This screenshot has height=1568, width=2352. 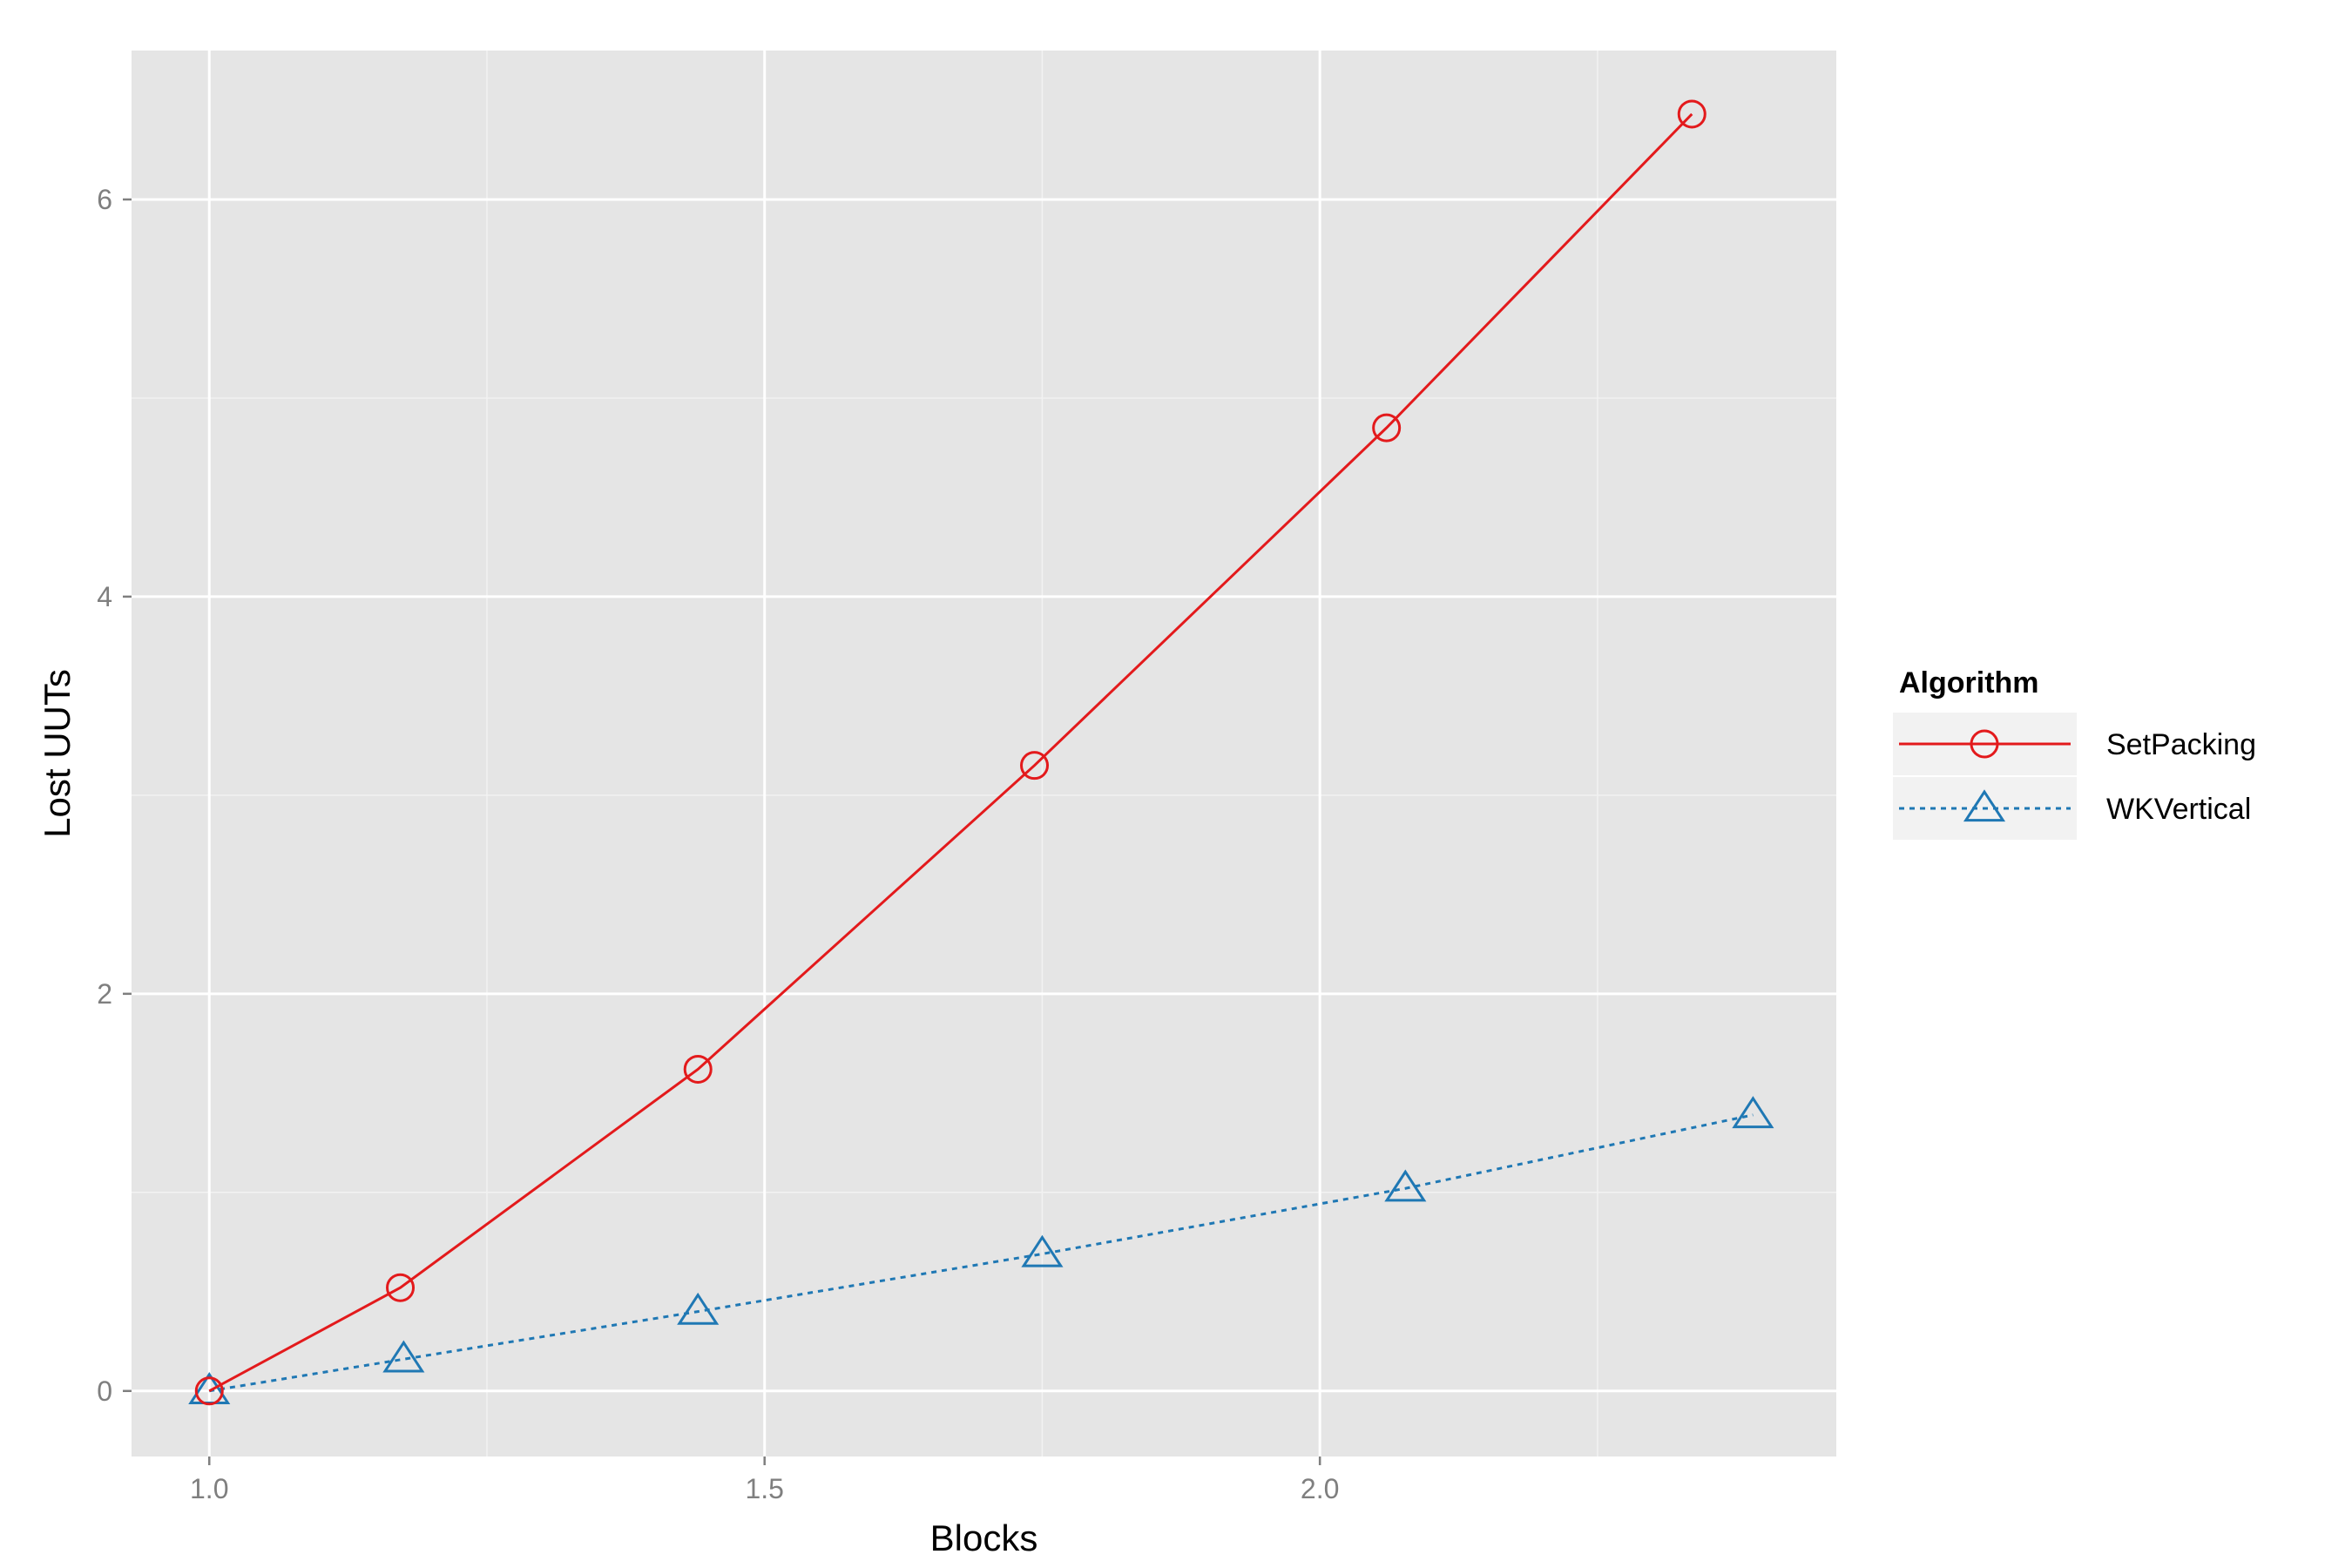 What do you see at coordinates (2074, 753) in the screenshot?
I see `legend: Algorithm SetPacking WKVertical` at bounding box center [2074, 753].